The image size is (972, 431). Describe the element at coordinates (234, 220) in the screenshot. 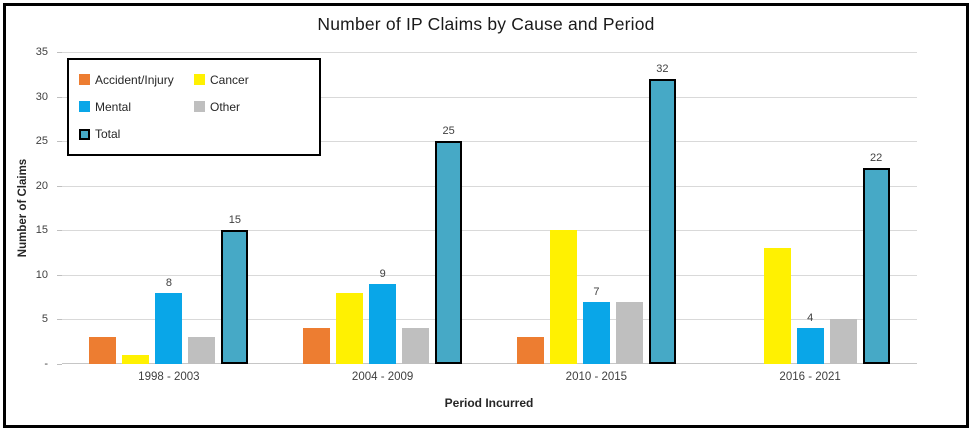

I see `bar-value-label: 15` at that location.